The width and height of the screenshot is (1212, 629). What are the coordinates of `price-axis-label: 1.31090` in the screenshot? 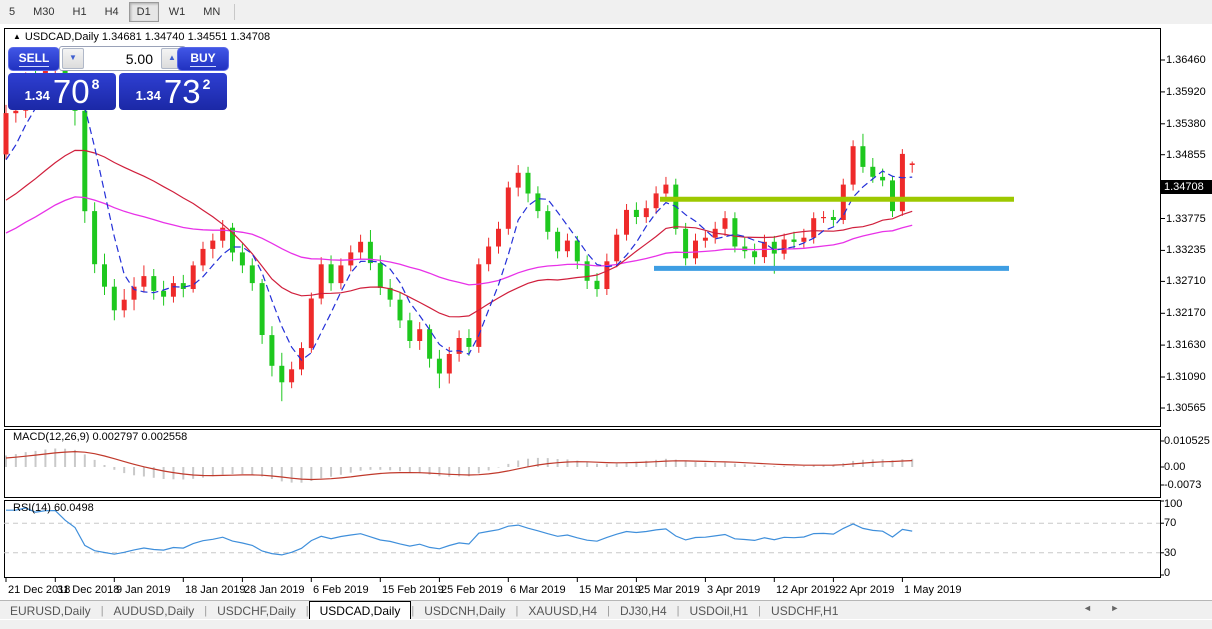 It's located at (1186, 377).